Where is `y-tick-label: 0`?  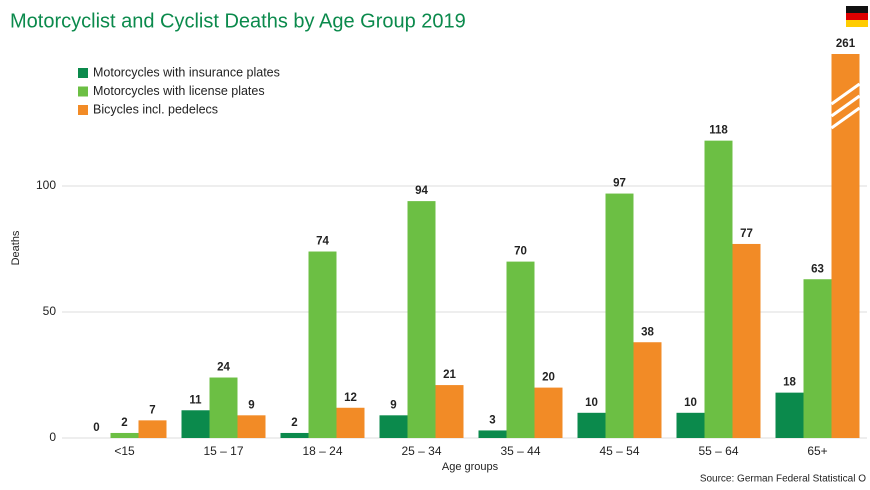 y-tick-label: 0 is located at coordinates (52, 437).